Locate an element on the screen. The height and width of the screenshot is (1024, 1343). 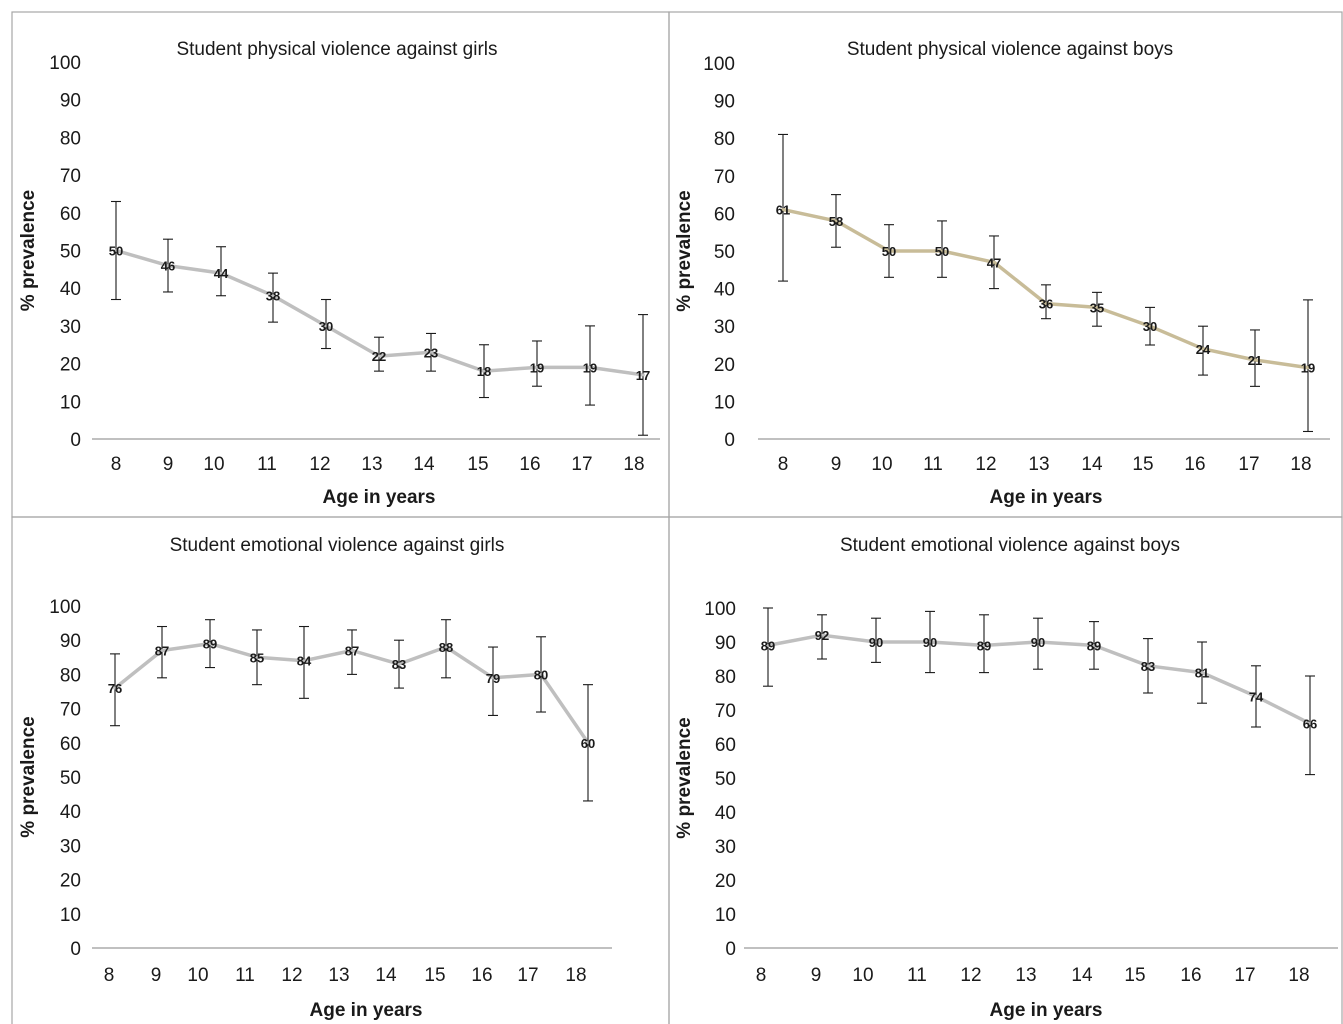
data-label: 83 is located at coordinates (1148, 666).